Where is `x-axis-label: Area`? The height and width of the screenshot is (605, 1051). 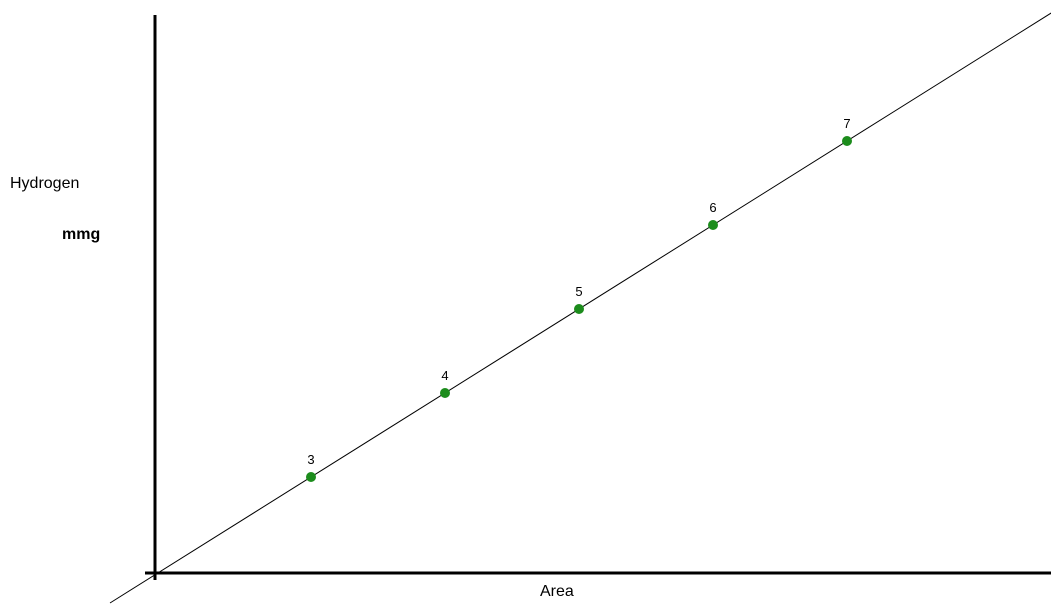
x-axis-label: Area is located at coordinates (557, 591).